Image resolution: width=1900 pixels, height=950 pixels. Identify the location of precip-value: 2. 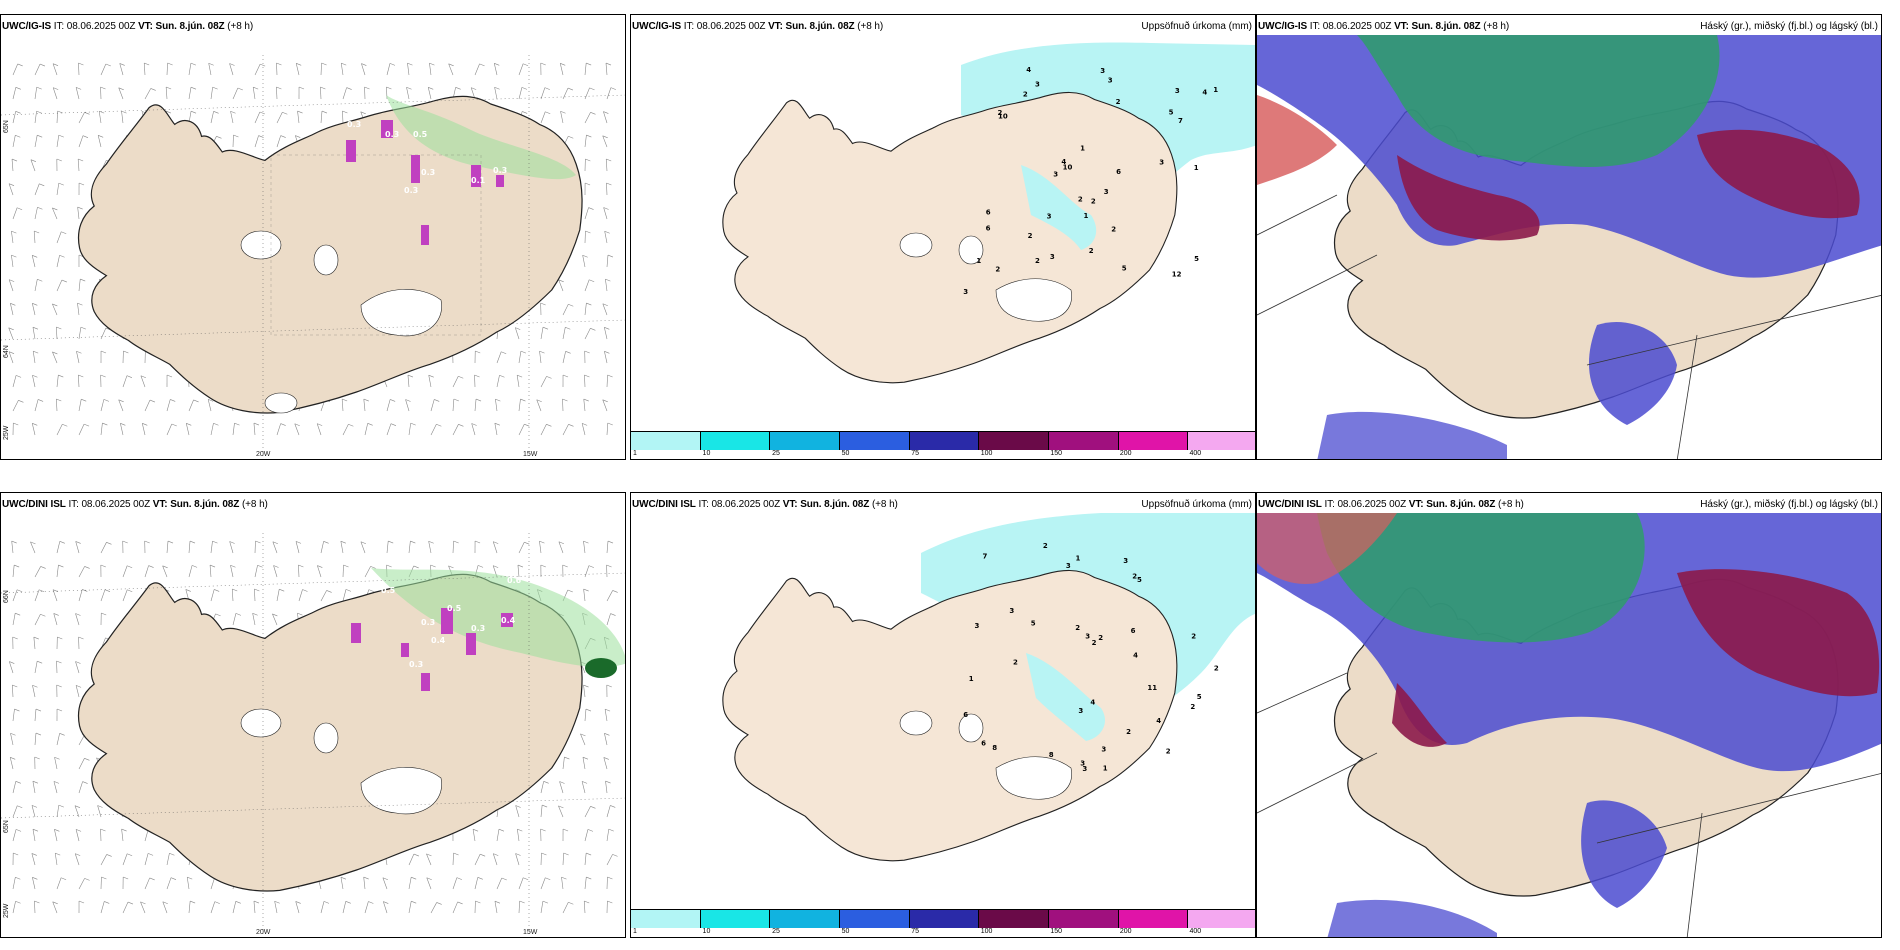
(1128, 732).